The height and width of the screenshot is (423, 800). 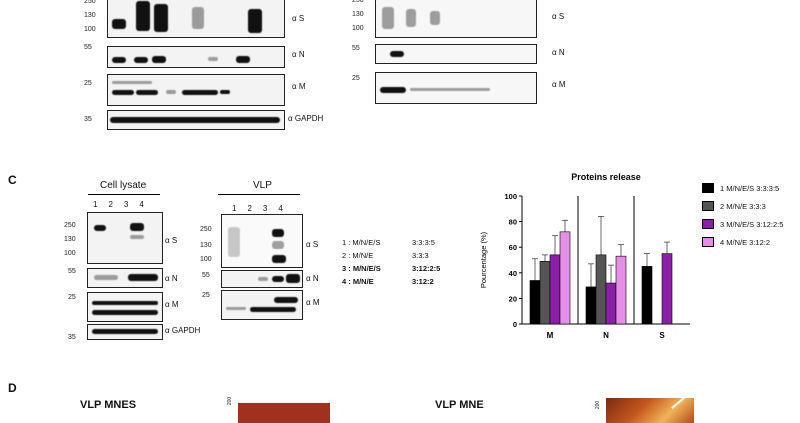 What do you see at coordinates (550, 335) in the screenshot?
I see `x-tick-label: M` at bounding box center [550, 335].